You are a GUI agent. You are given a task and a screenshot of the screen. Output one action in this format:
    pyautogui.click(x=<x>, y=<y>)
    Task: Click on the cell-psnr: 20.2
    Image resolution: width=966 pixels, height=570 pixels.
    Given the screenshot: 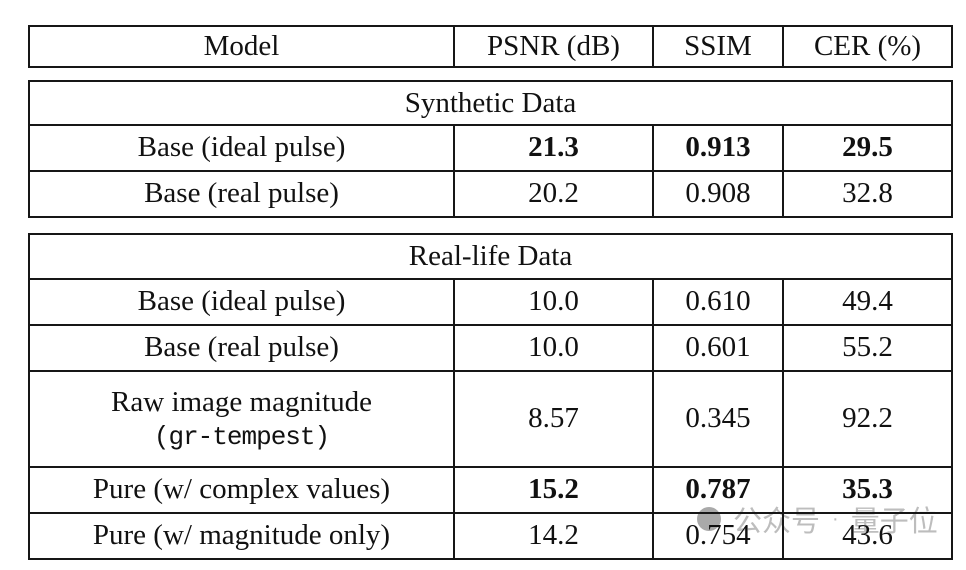 What is the action you would take?
    pyautogui.click(x=552, y=194)
    